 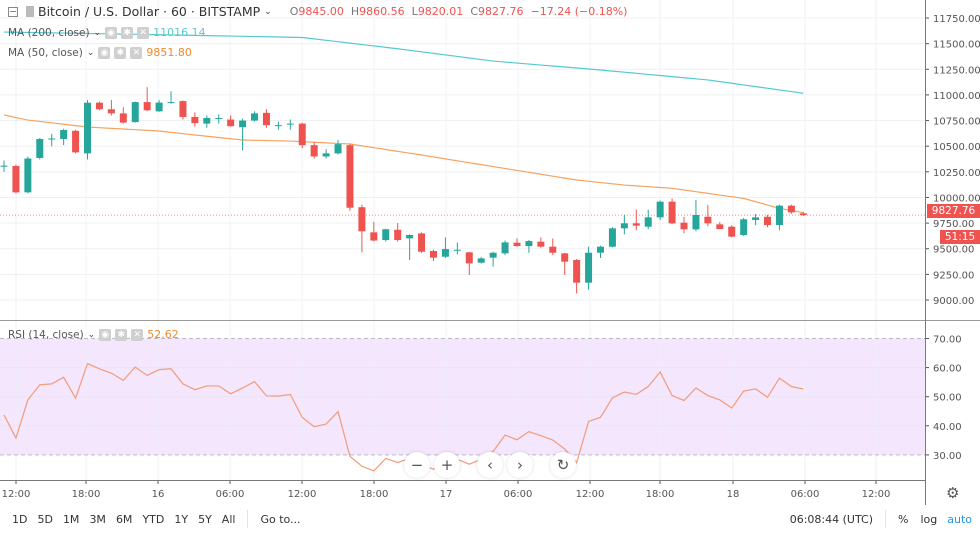 What do you see at coordinates (153, 519) in the screenshot?
I see `range-ytd: YTD` at bounding box center [153, 519].